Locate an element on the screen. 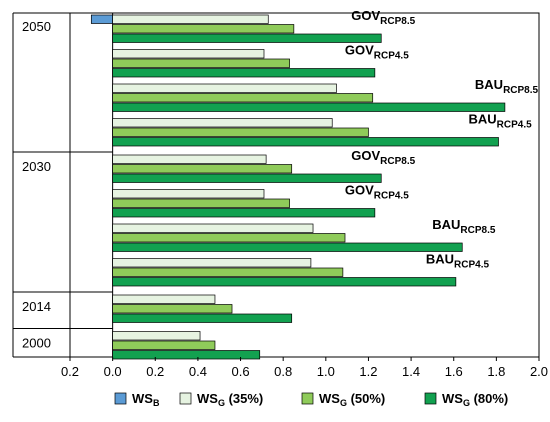  legend-entry: WSG (50%) is located at coordinates (352, 399).